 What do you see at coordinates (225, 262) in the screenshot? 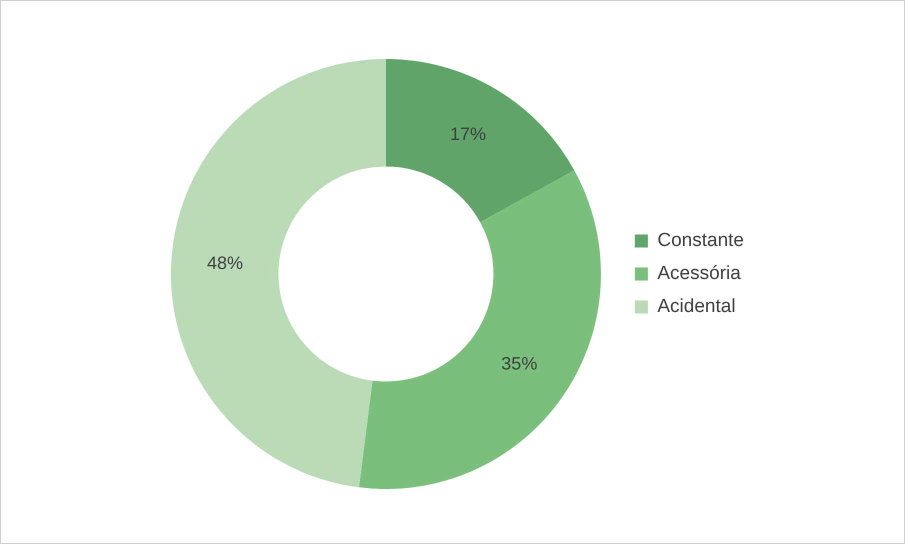
I see `data-label: 48%` at bounding box center [225, 262].